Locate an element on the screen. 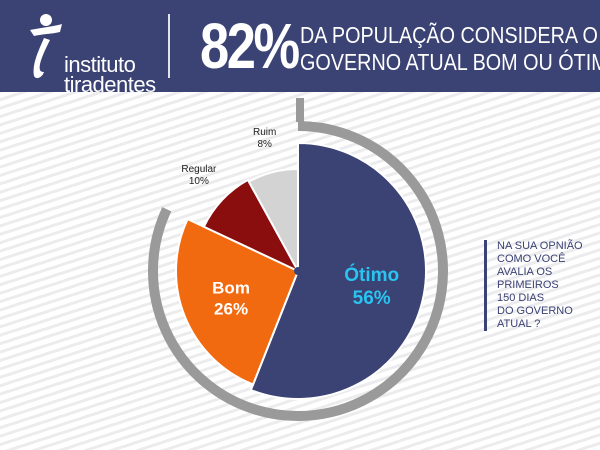 The image size is (600, 450). pie-slice-regular is located at coordinates (251, 226).